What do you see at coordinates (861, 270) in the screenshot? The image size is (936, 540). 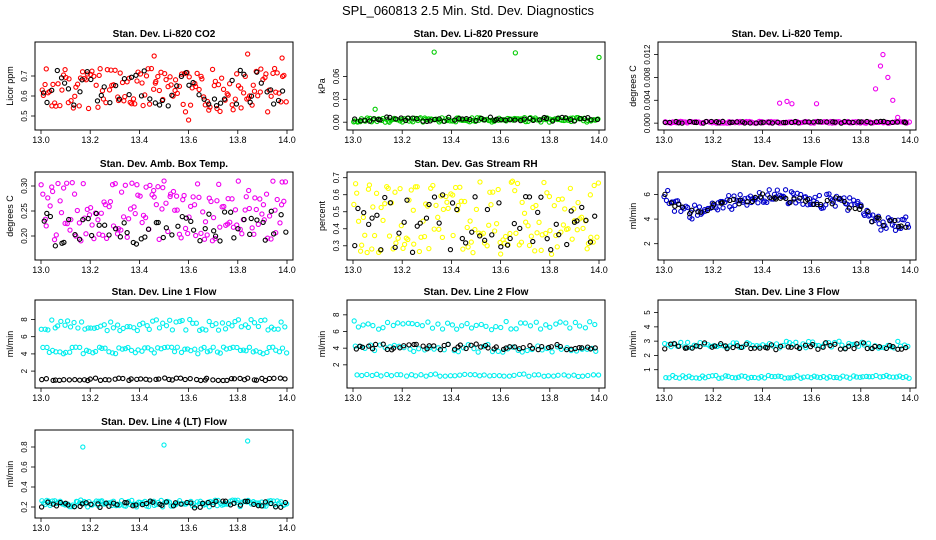 I see `x-tick-label: 13.8` at bounding box center [861, 270].